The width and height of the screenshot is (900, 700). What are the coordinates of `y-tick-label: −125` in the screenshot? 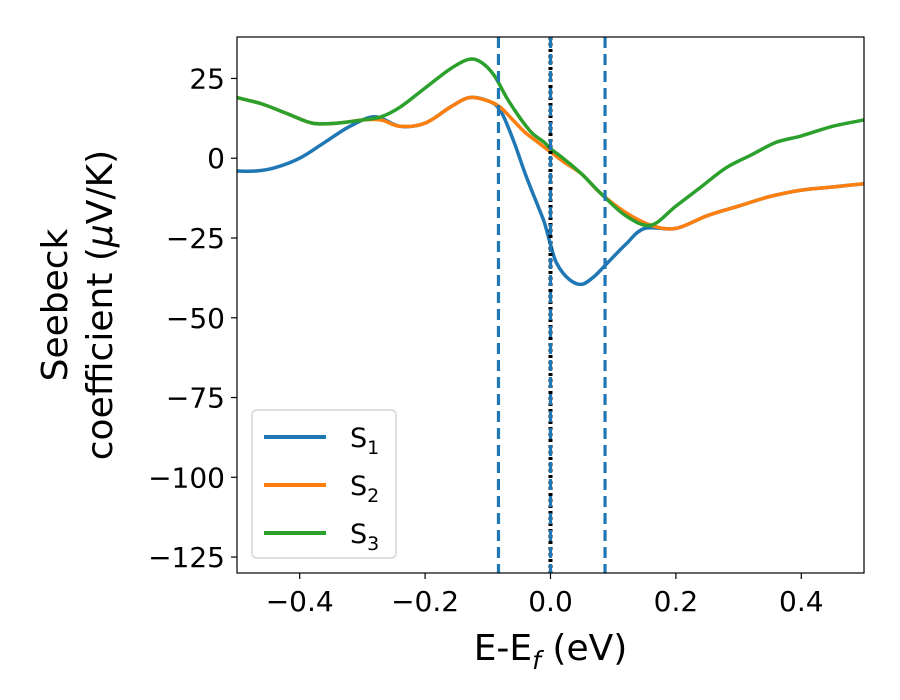 It's located at (186, 557).